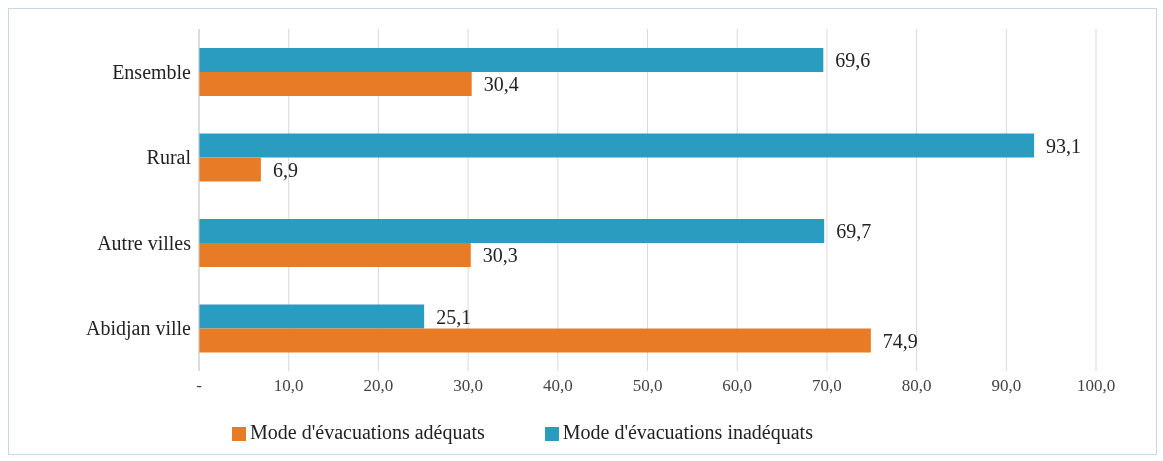  I want to click on x-tick-label: 10,0, so click(288, 386).